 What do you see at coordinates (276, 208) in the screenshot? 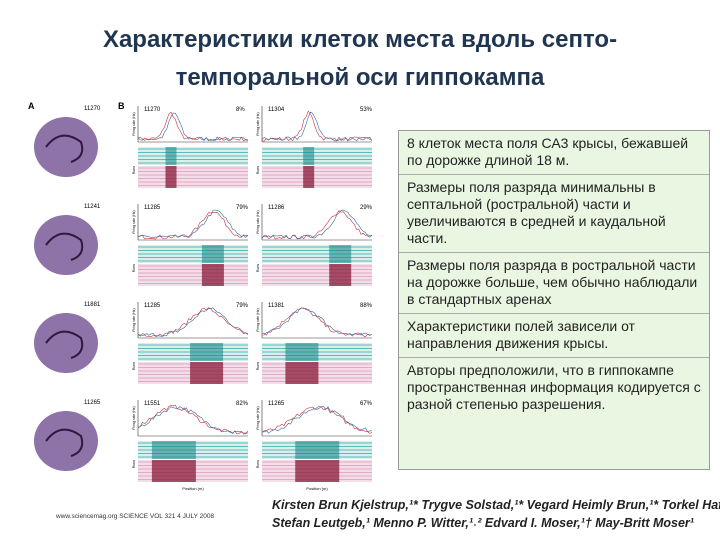
I see `cell-id: 11286` at bounding box center [276, 208].